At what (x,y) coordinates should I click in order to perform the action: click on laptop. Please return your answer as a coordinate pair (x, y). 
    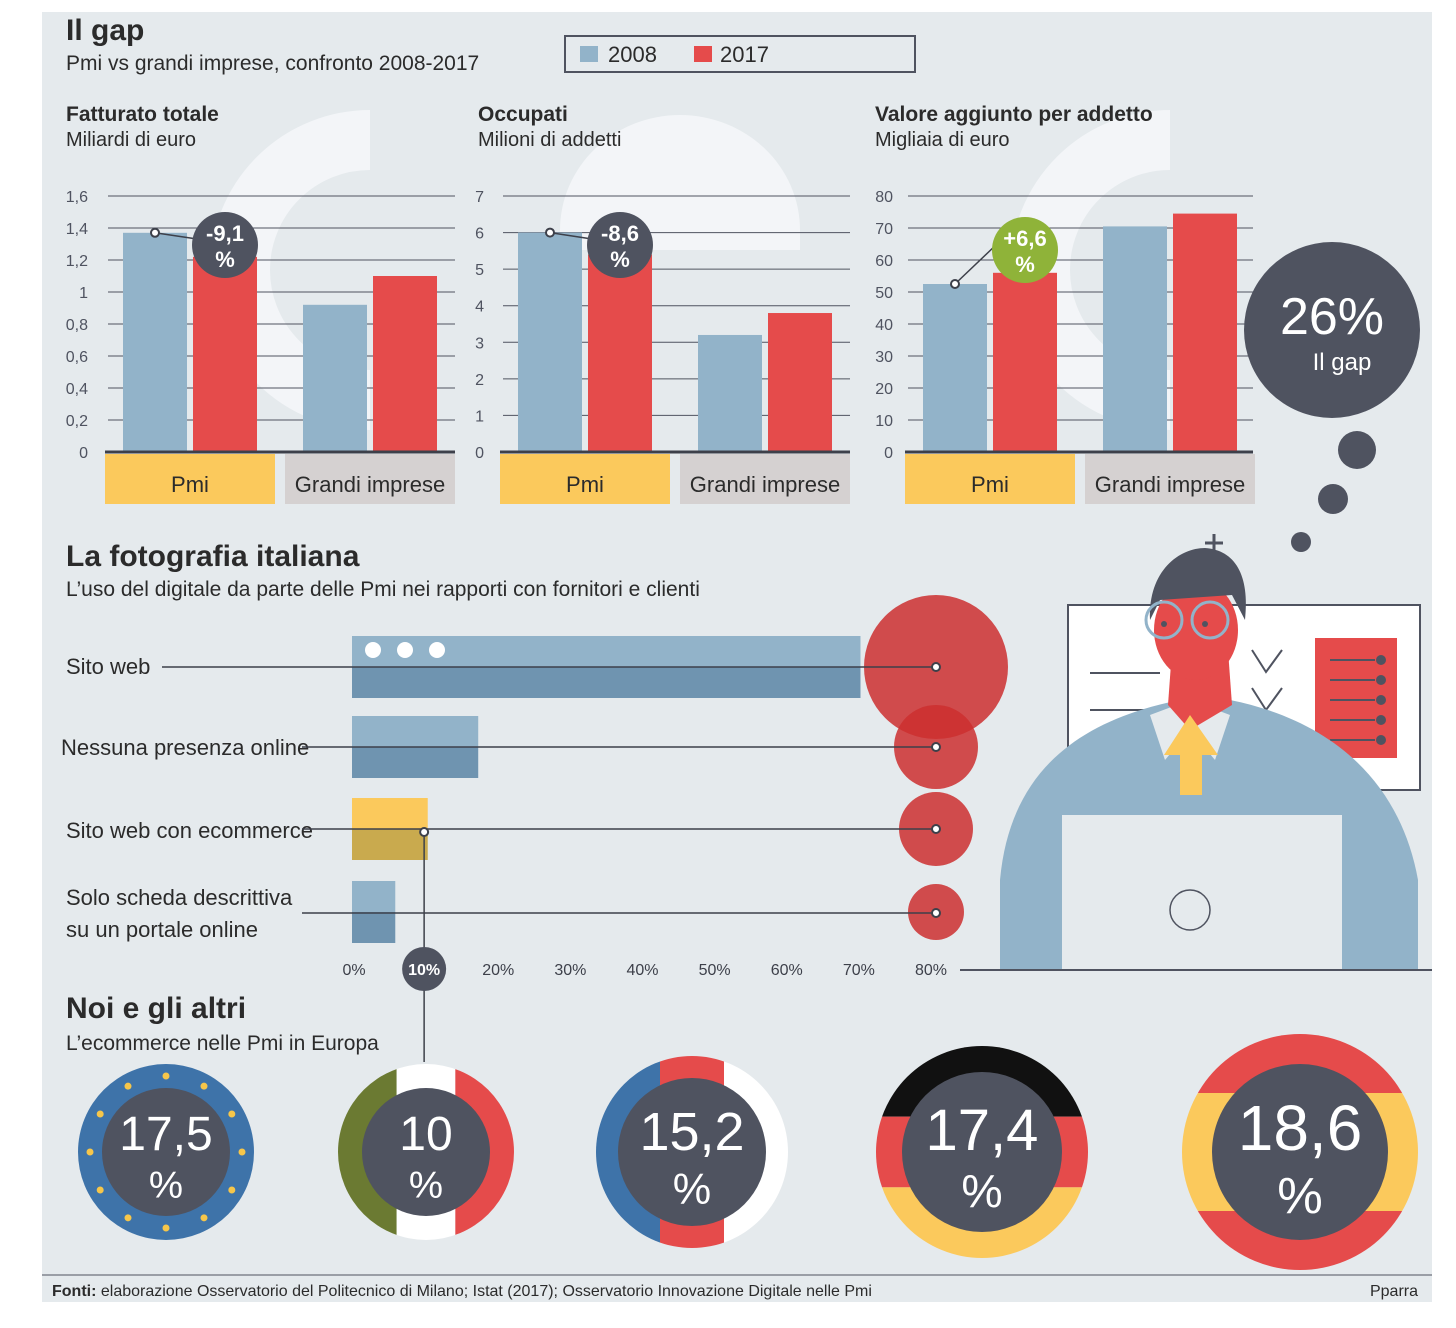
    Looking at the image, I should click on (1202, 895).